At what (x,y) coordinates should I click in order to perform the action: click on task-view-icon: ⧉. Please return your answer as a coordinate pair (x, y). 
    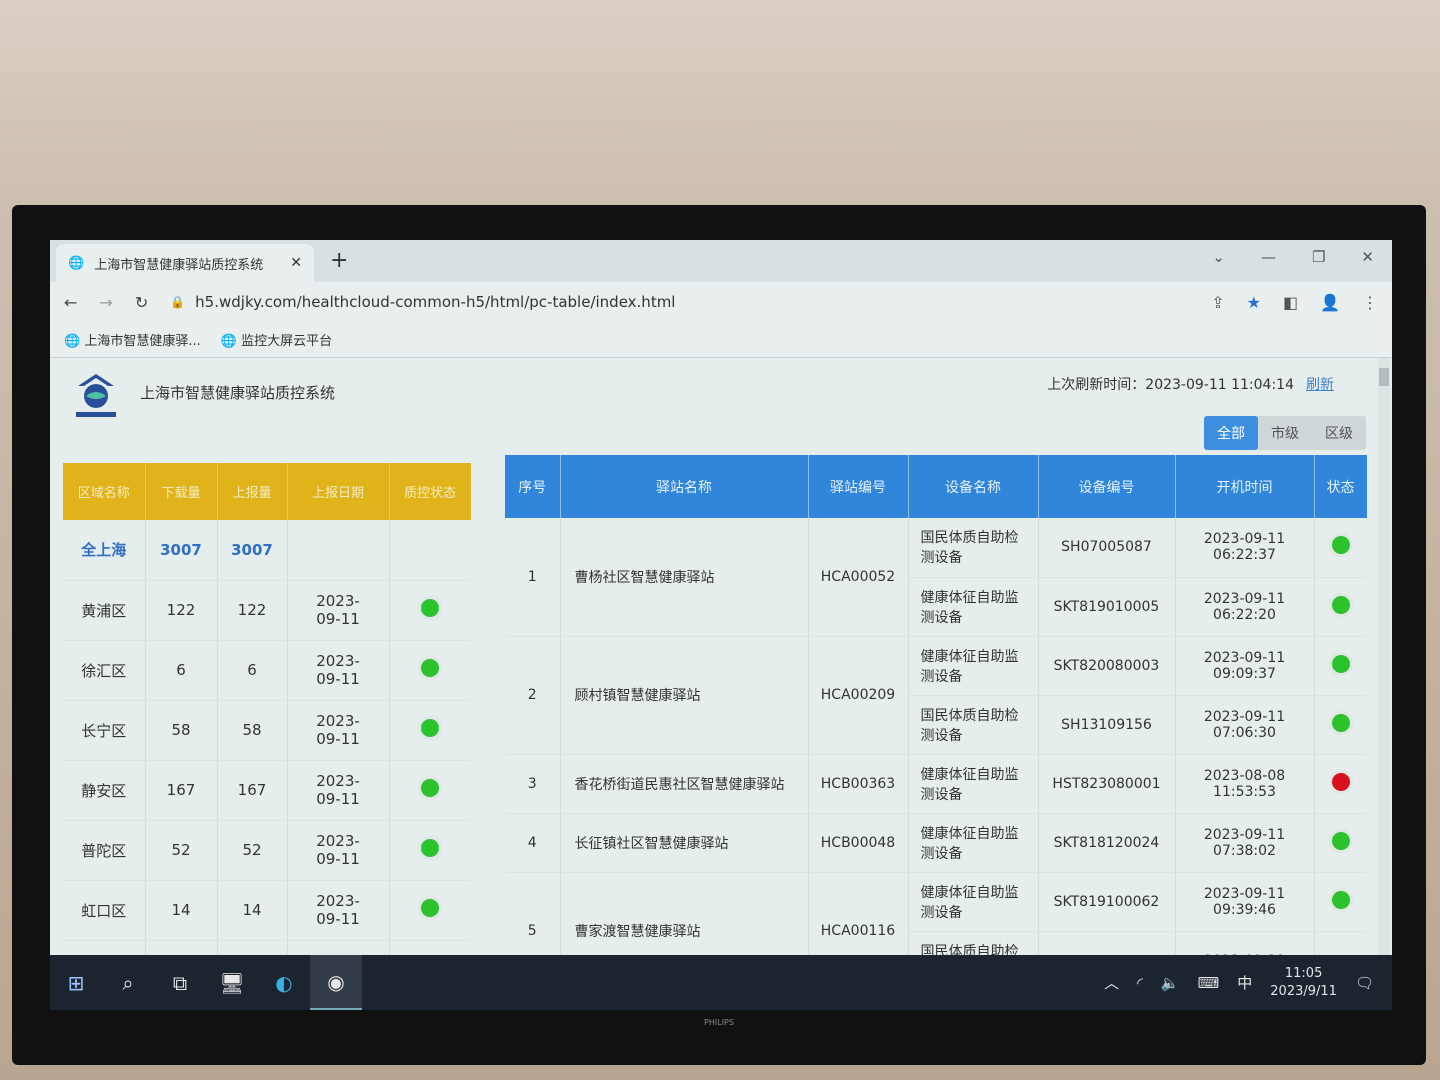
    Looking at the image, I should click on (180, 982).